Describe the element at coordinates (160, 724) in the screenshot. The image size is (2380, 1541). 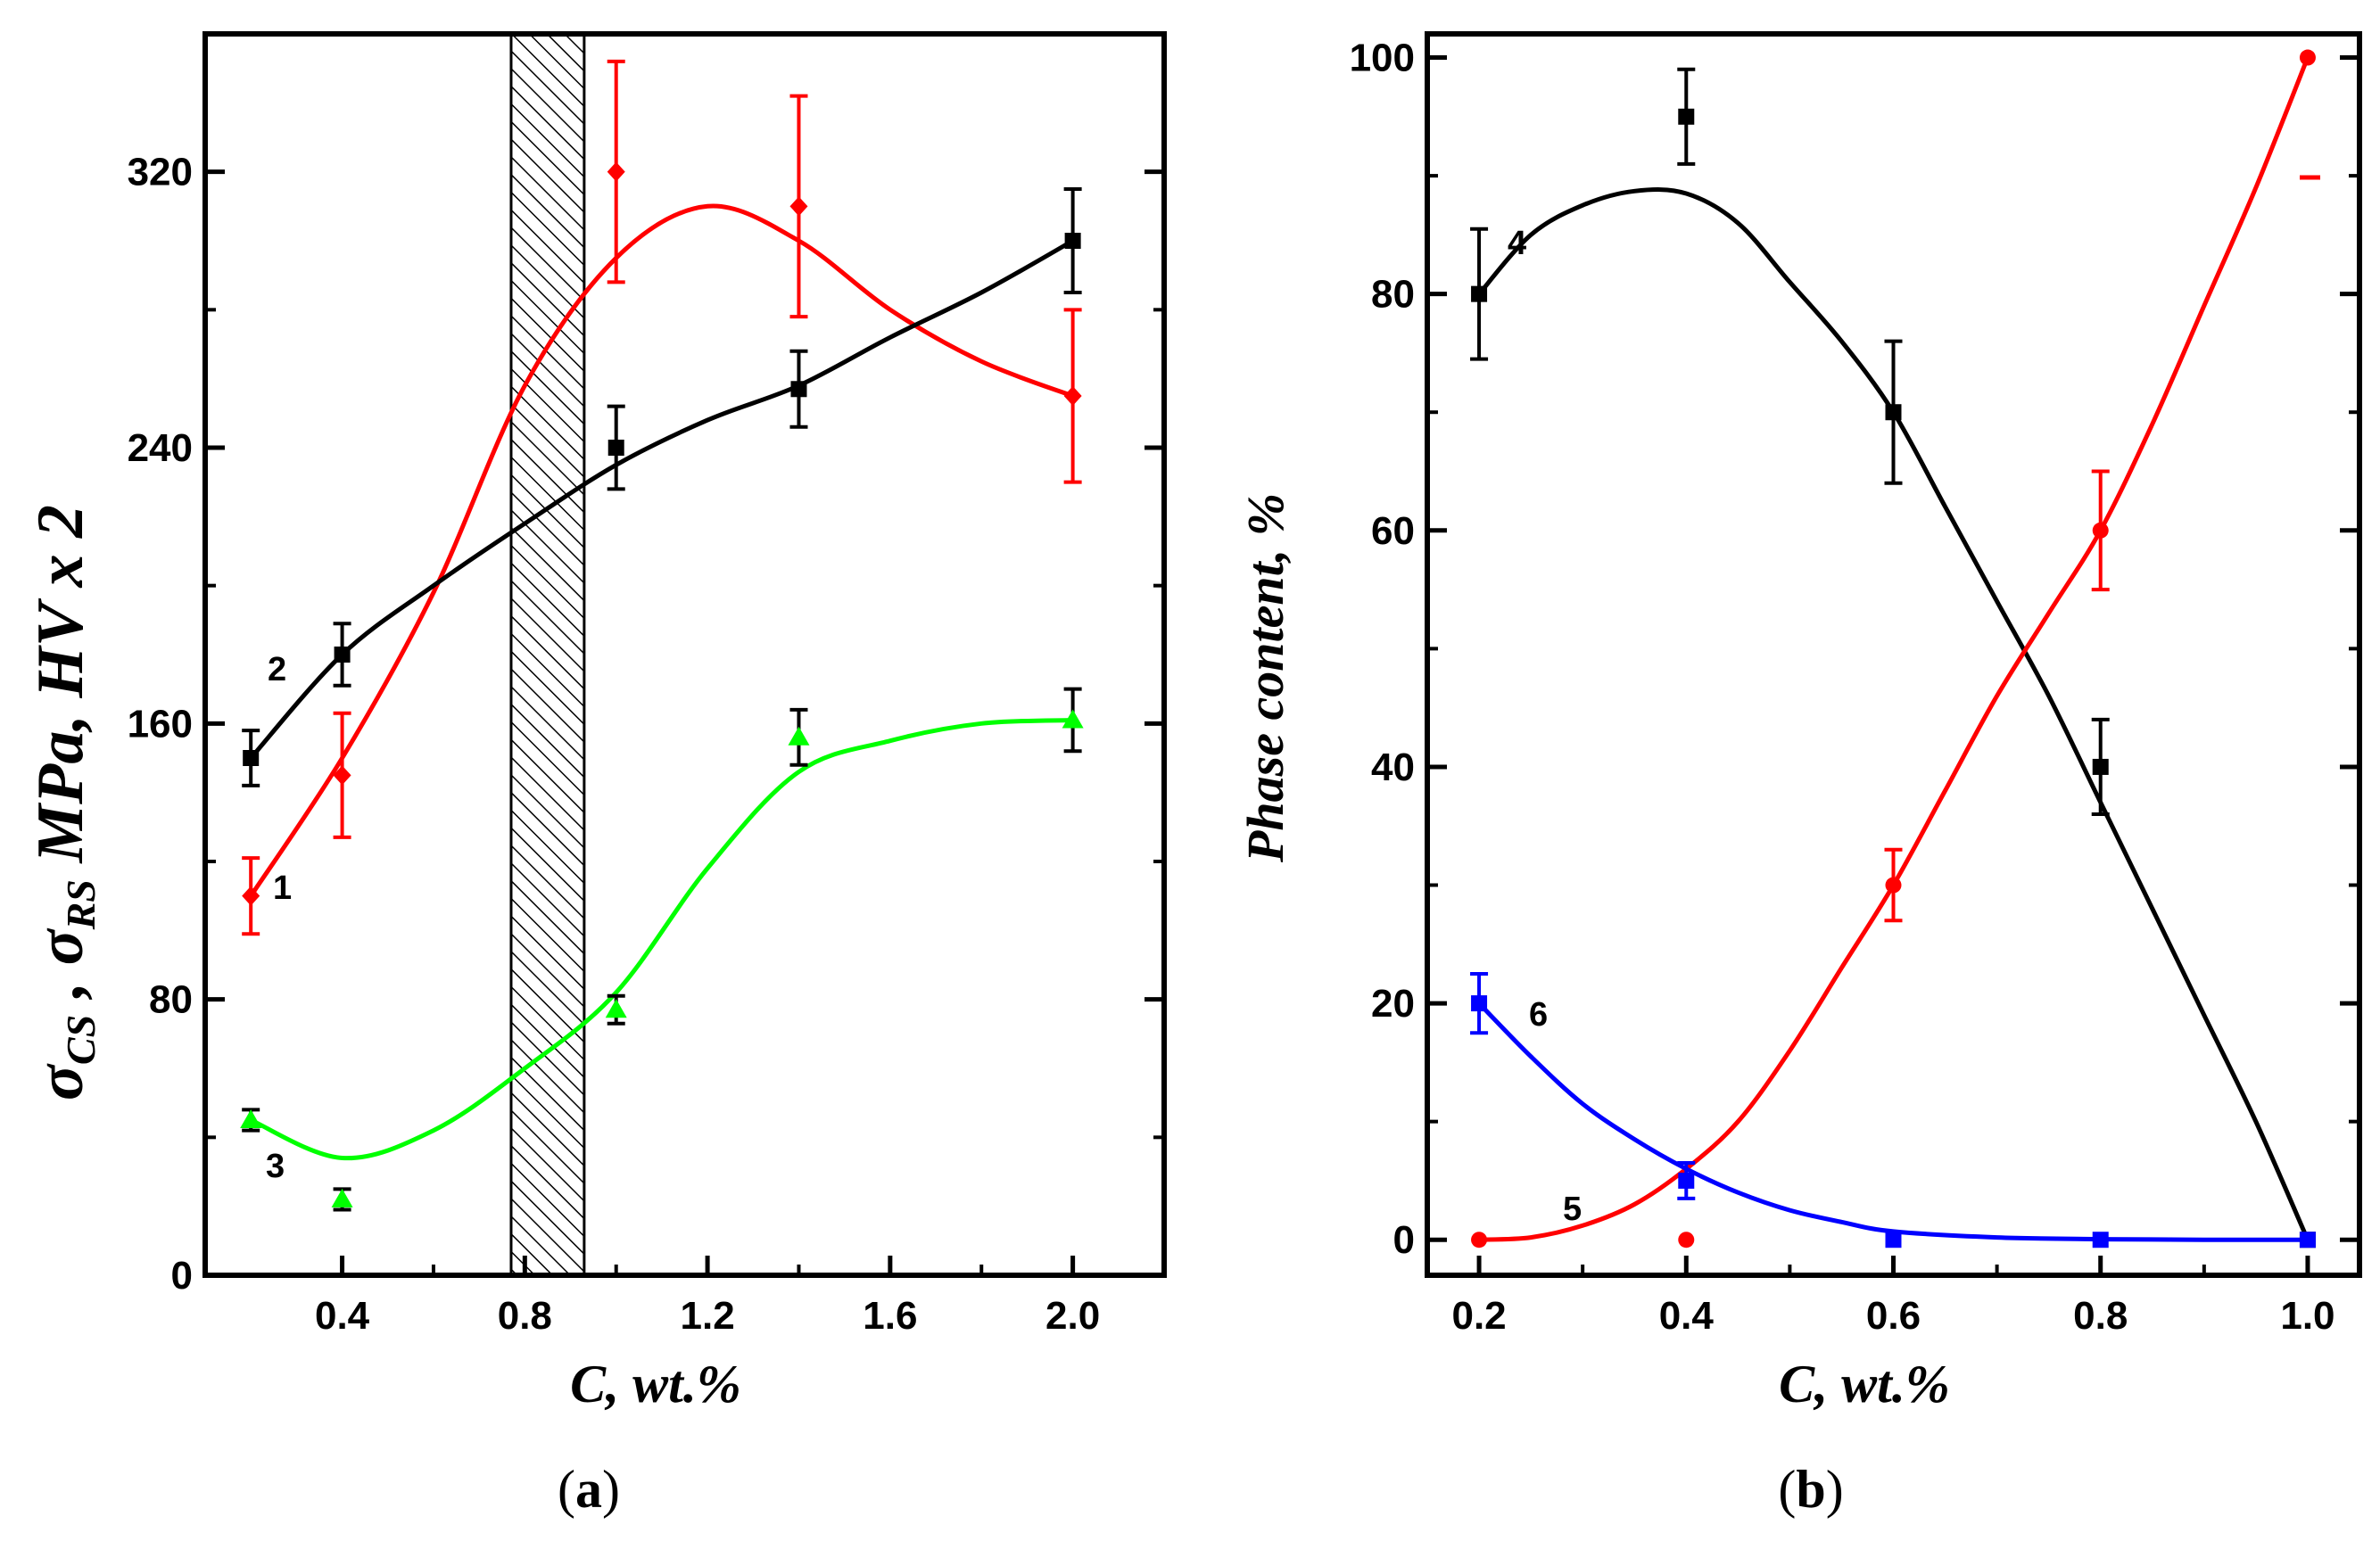
I see `y-tick-label: 160` at that location.